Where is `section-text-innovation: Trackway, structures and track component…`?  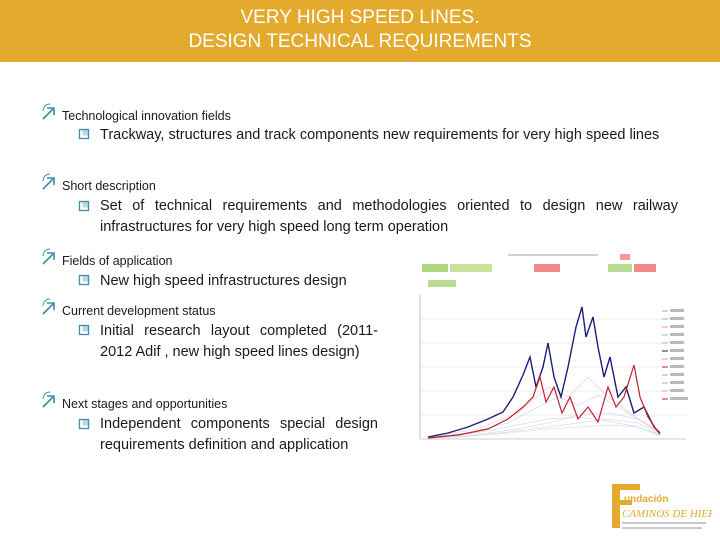 section-text-innovation: Trackway, structures and track component… is located at coordinates (380, 135).